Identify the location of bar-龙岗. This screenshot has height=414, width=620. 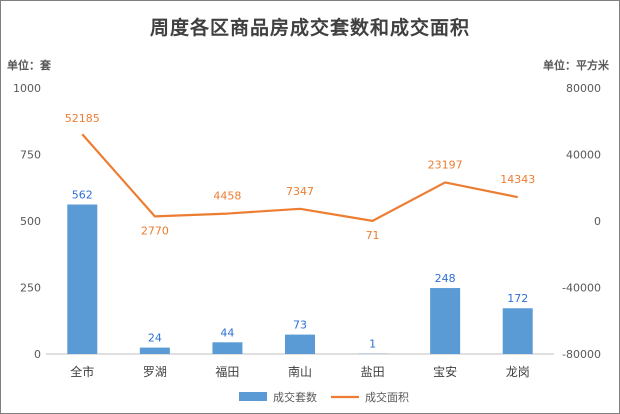
(517, 331).